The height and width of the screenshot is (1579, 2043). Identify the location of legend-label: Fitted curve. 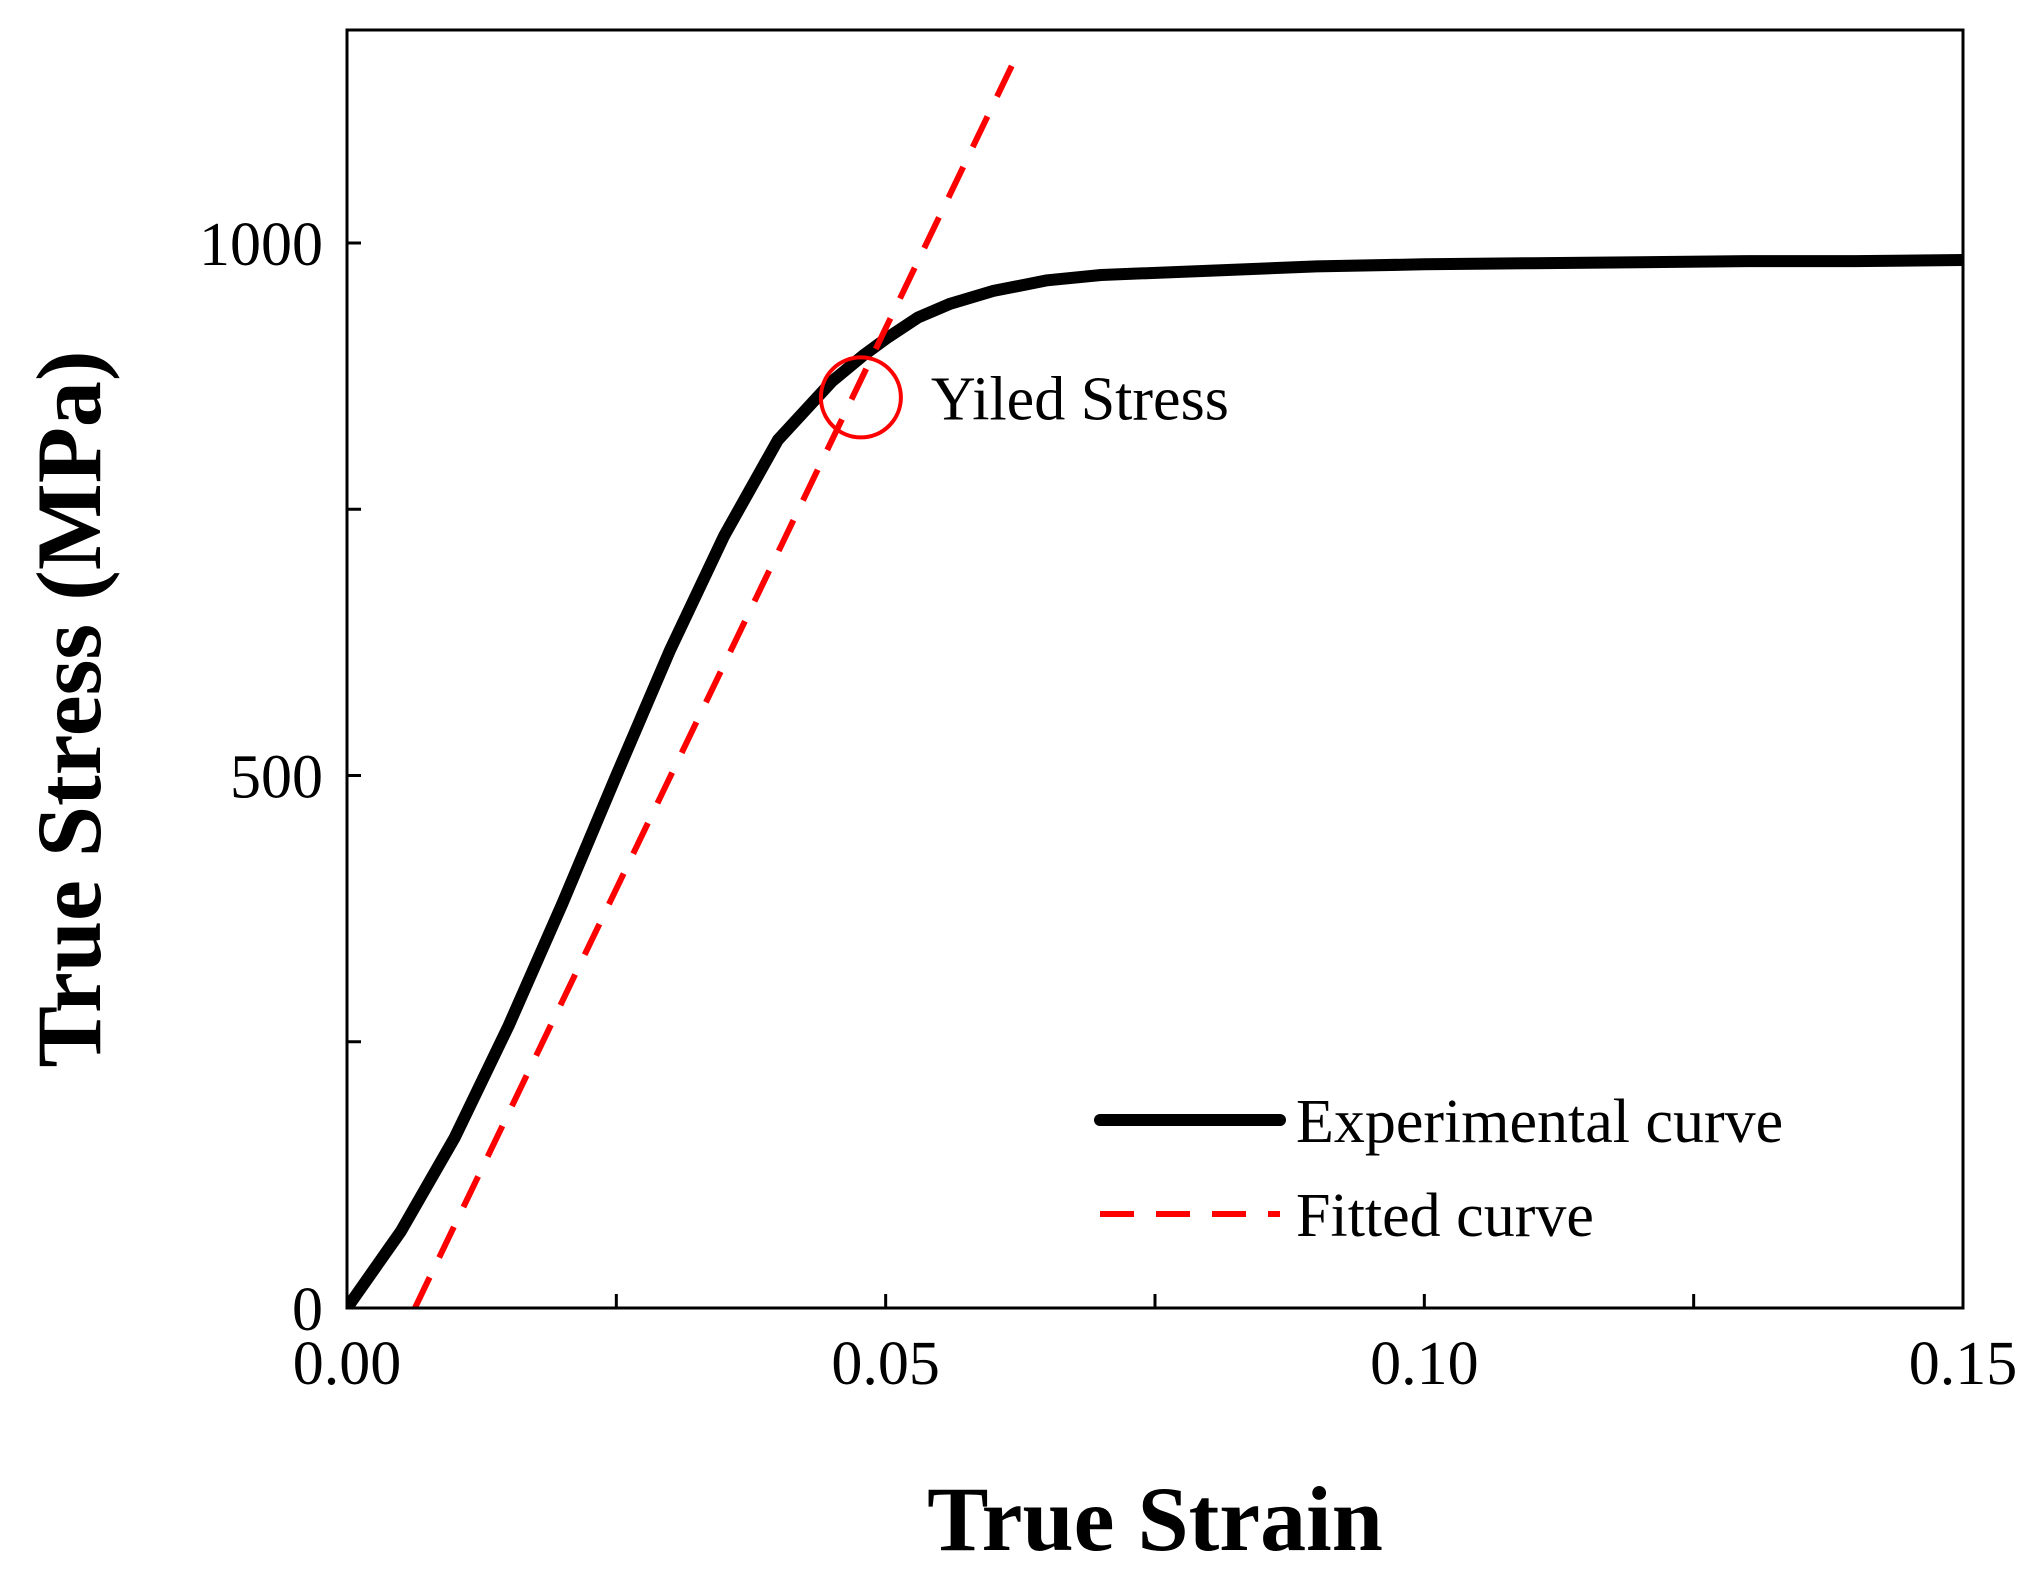
(1445, 1216).